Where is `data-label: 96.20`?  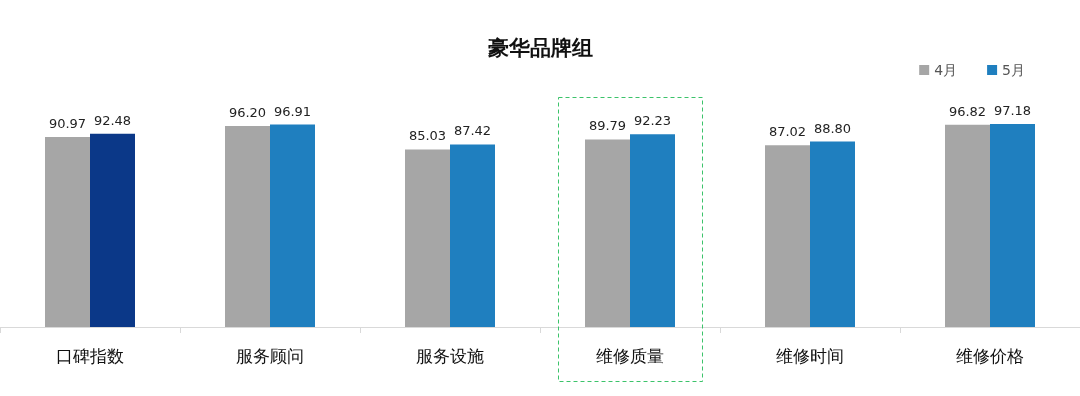 data-label: 96.20 is located at coordinates (247, 113).